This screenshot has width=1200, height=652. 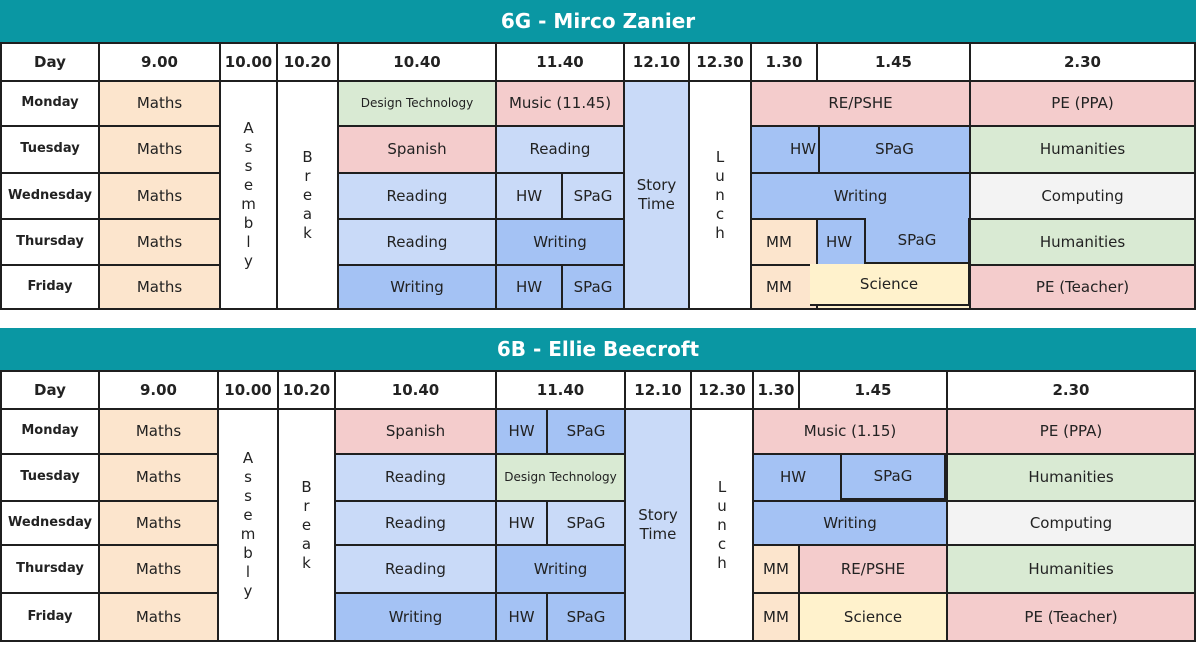 What do you see at coordinates (561, 104) in the screenshot?
I see `lesson-cell: Music (11.45)` at bounding box center [561, 104].